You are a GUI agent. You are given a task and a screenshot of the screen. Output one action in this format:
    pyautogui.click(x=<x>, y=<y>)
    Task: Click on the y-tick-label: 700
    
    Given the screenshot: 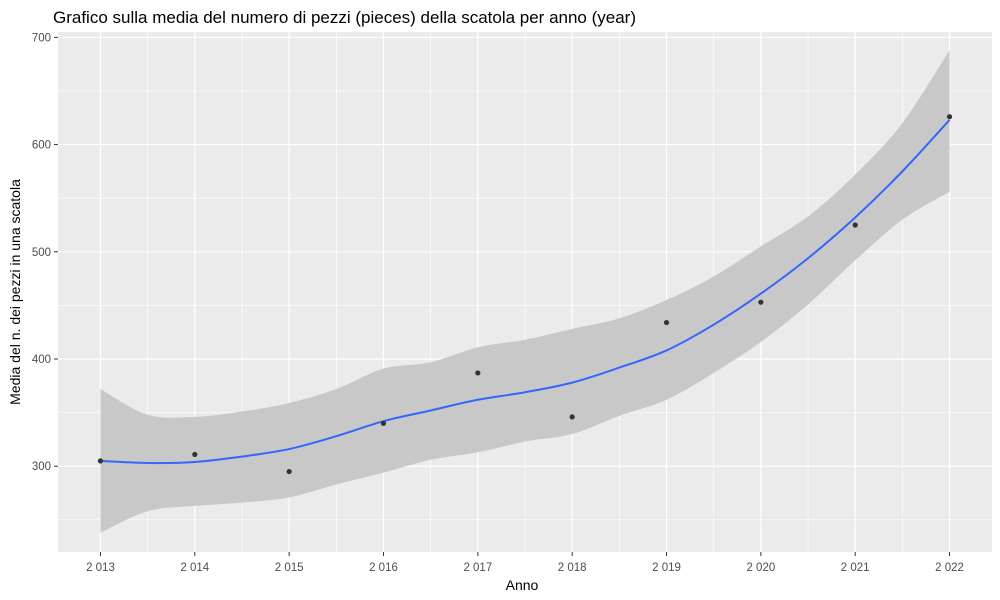 What is the action you would take?
    pyautogui.click(x=41, y=38)
    